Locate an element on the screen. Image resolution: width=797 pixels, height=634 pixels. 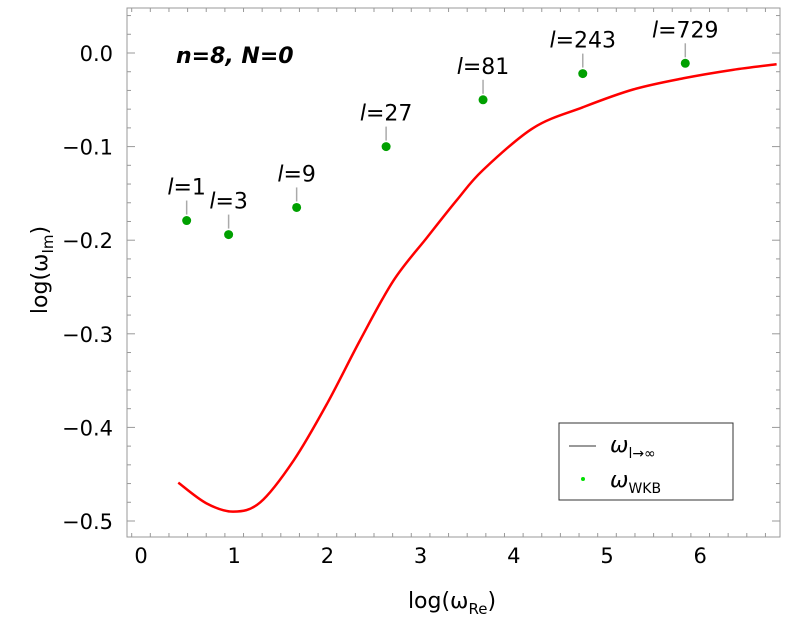
point-label: l=81 is located at coordinates (483, 67).